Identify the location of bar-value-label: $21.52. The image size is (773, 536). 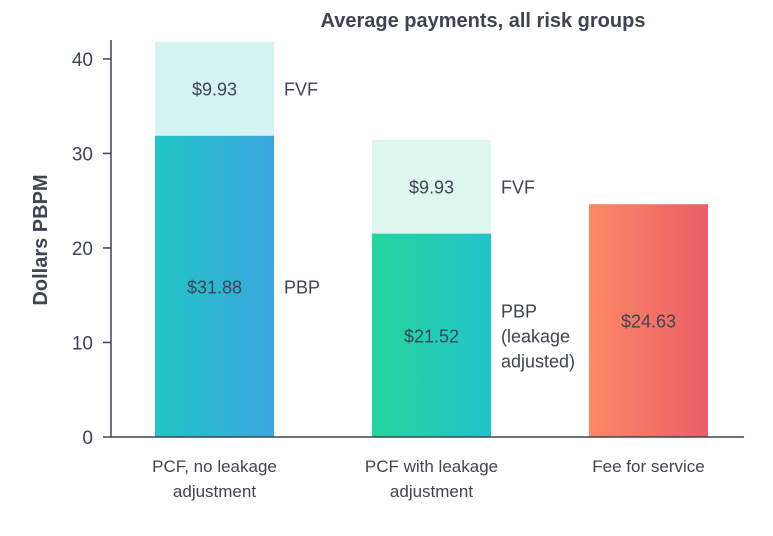
(431, 336).